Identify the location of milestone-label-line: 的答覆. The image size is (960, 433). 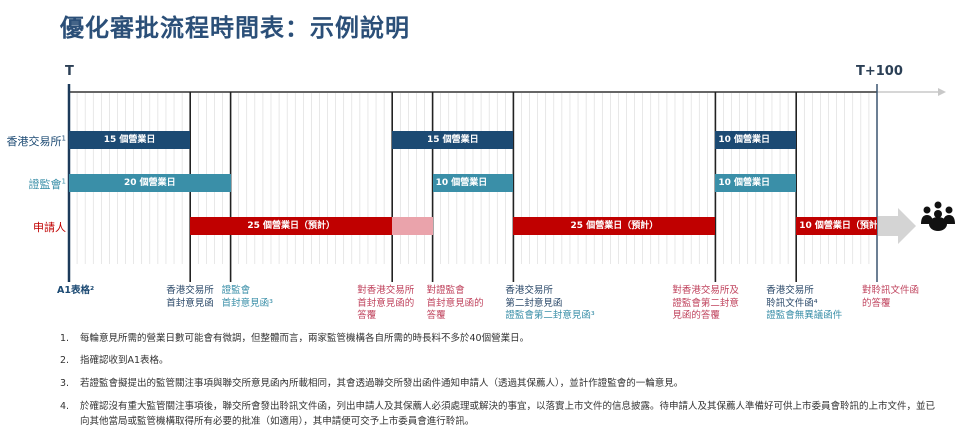
(876, 303).